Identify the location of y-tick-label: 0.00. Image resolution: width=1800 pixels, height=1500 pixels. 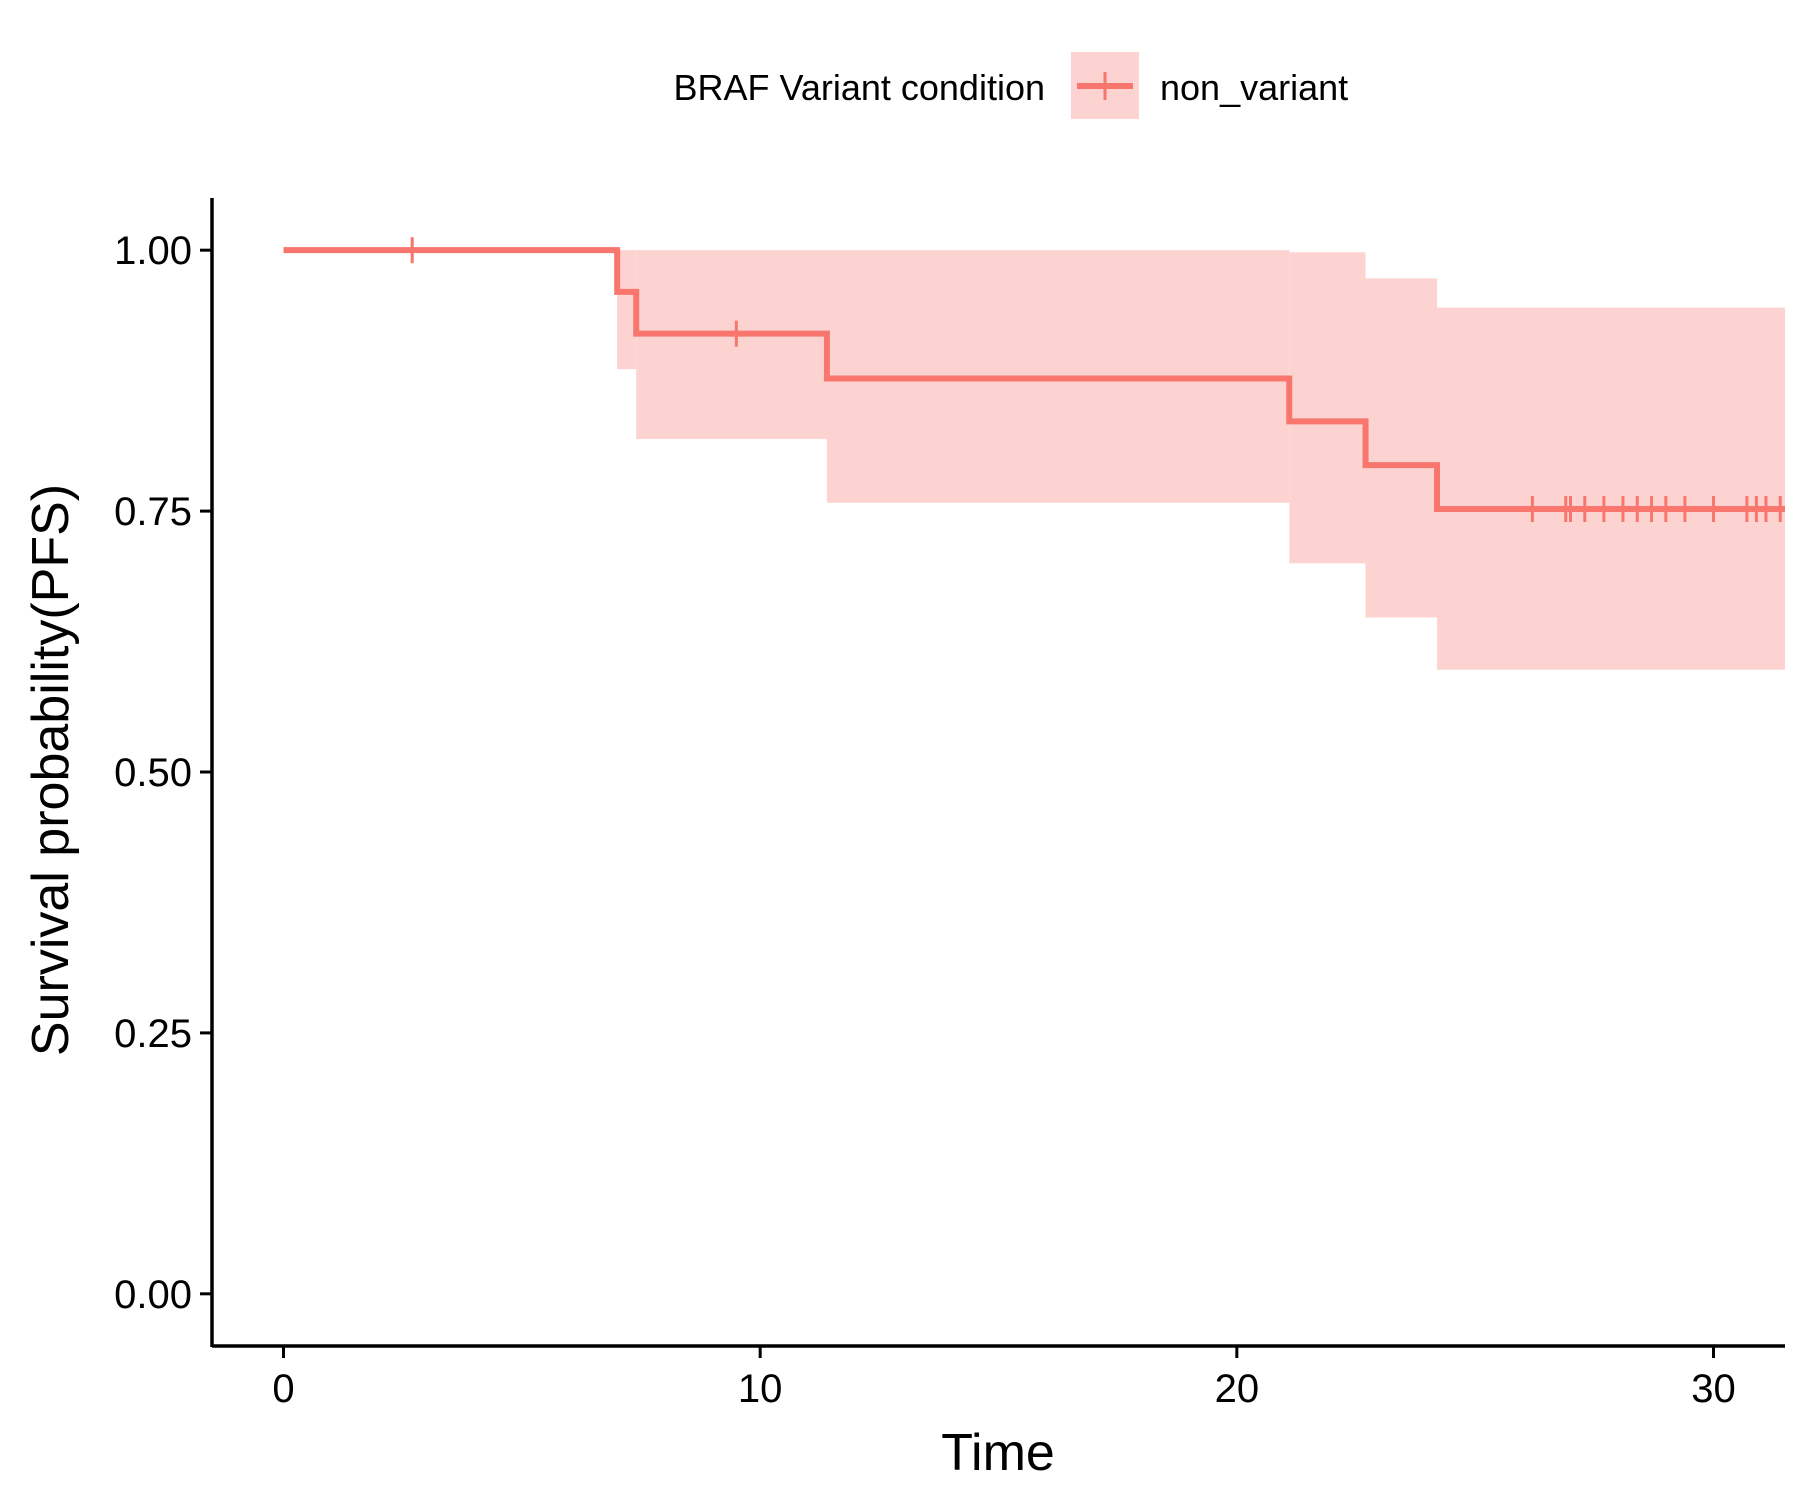
(153, 1295).